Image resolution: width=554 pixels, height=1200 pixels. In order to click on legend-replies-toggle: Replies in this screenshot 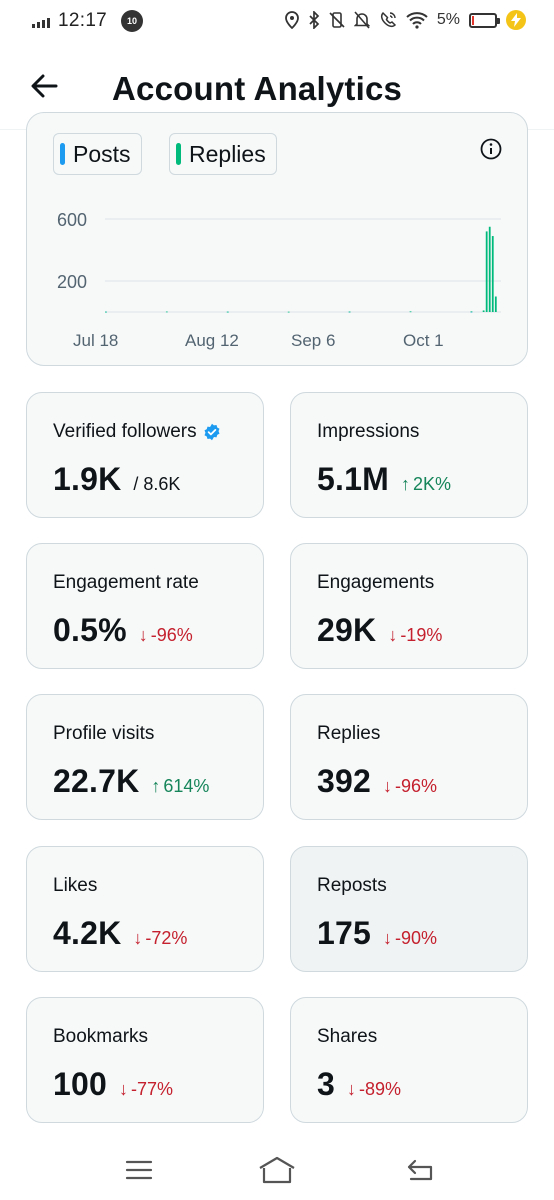, I will do `click(223, 154)`.